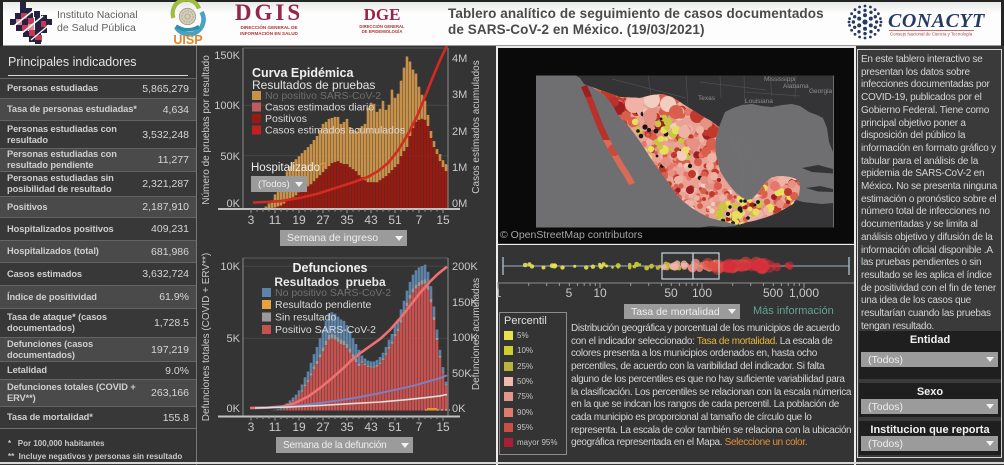  I want to click on svg-text: 2M, so click(459, 132).